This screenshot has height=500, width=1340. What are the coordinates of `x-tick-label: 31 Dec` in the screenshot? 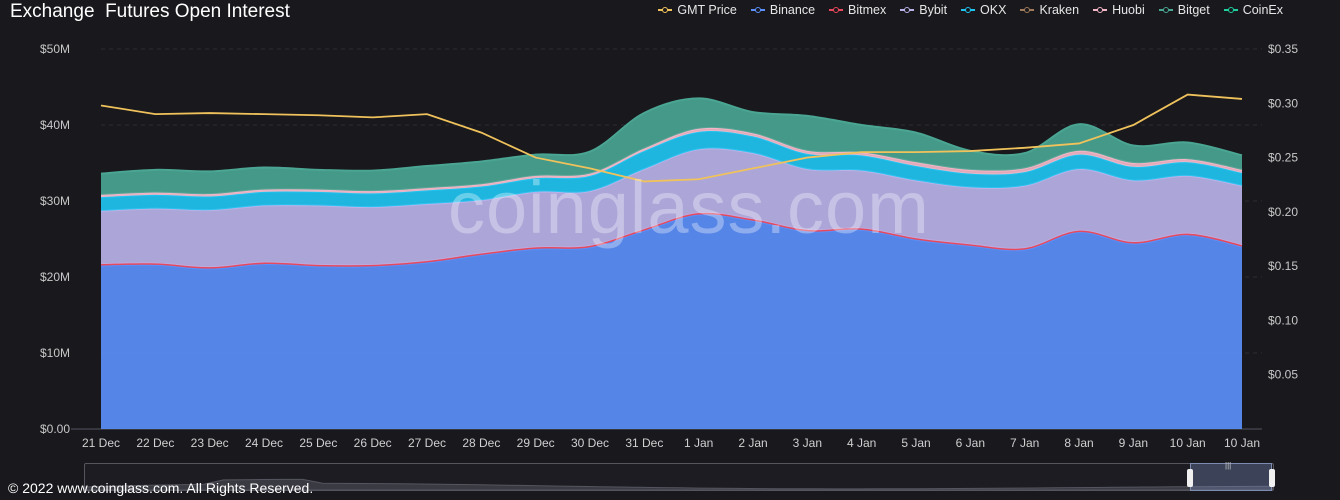 It's located at (644, 443).